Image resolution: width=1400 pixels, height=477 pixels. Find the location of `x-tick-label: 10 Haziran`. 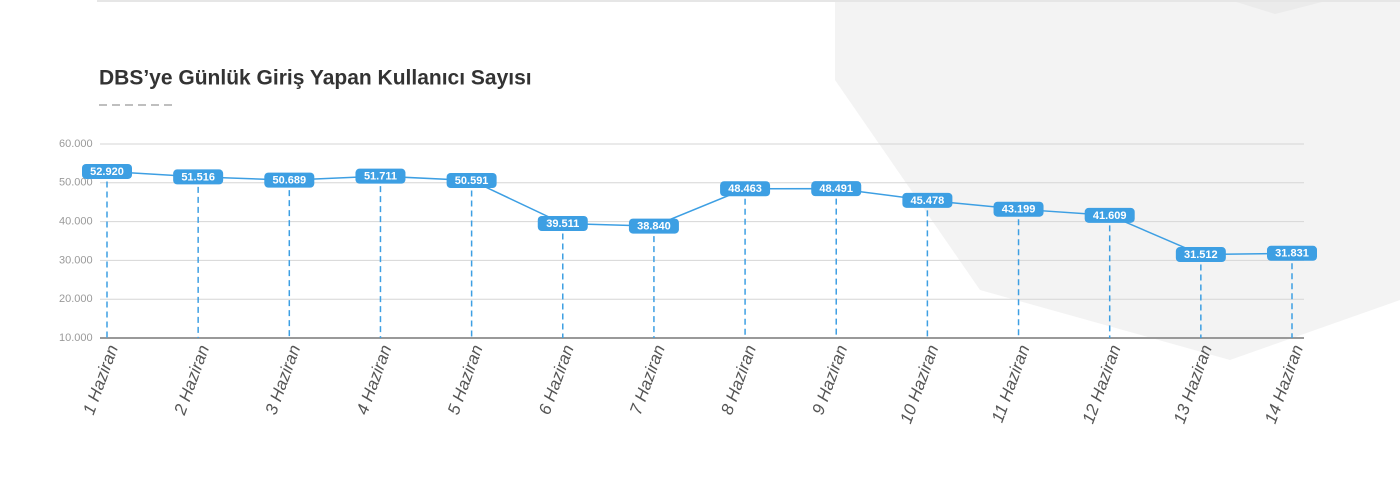

x-tick-label: 10 Haziran is located at coordinates (919, 384).